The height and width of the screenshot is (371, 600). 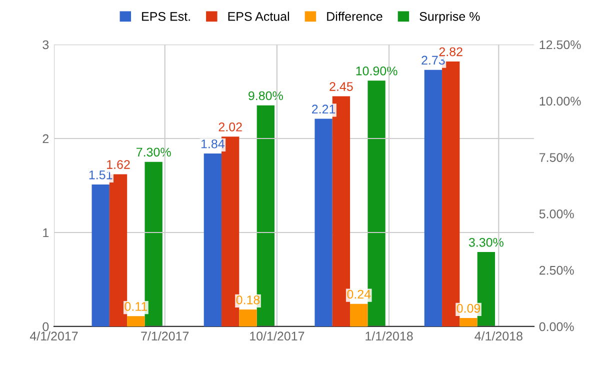 What do you see at coordinates (450, 51) in the screenshot?
I see `data-label: 2.82` at bounding box center [450, 51].